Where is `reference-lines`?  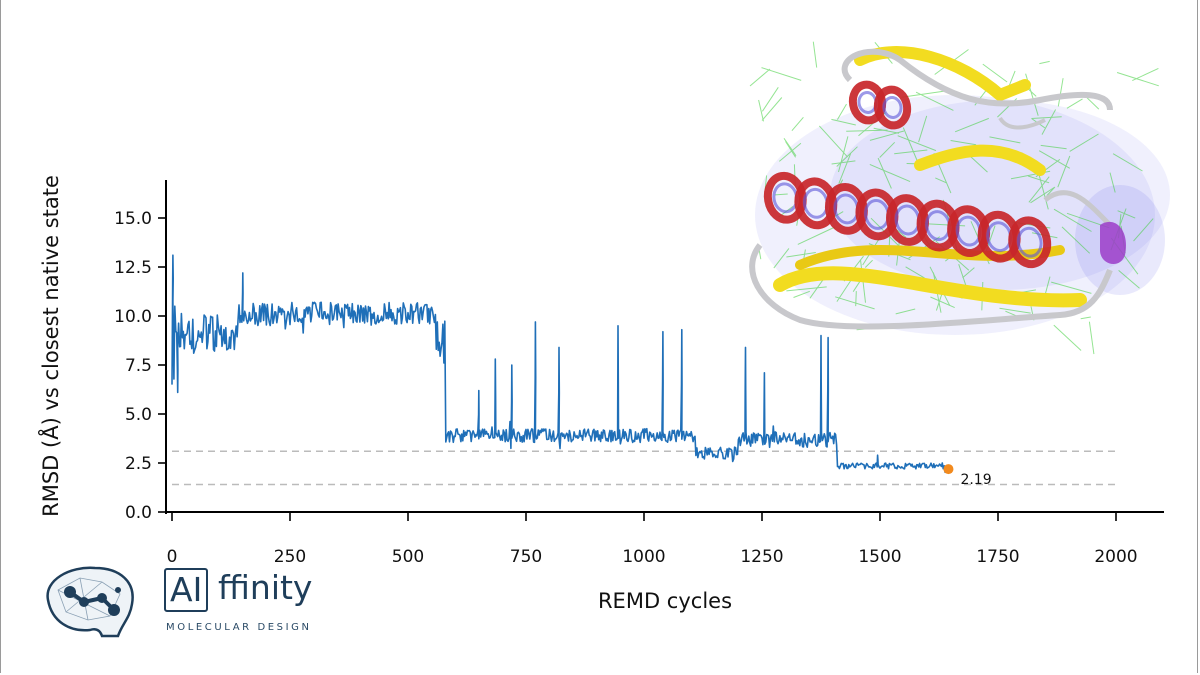
reference-lines is located at coordinates (644, 468).